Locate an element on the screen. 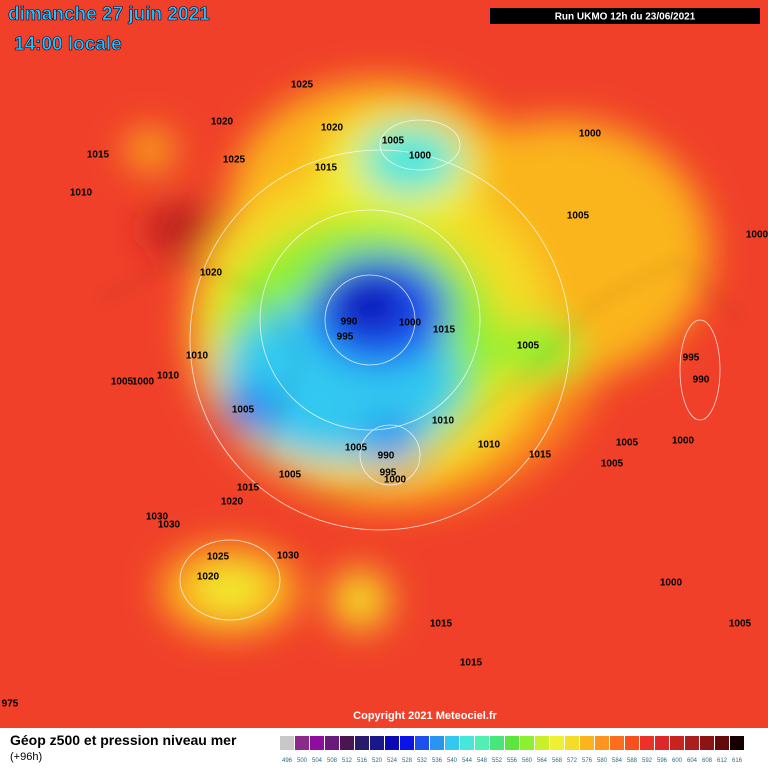  scale-label: 496 is located at coordinates (287, 761).